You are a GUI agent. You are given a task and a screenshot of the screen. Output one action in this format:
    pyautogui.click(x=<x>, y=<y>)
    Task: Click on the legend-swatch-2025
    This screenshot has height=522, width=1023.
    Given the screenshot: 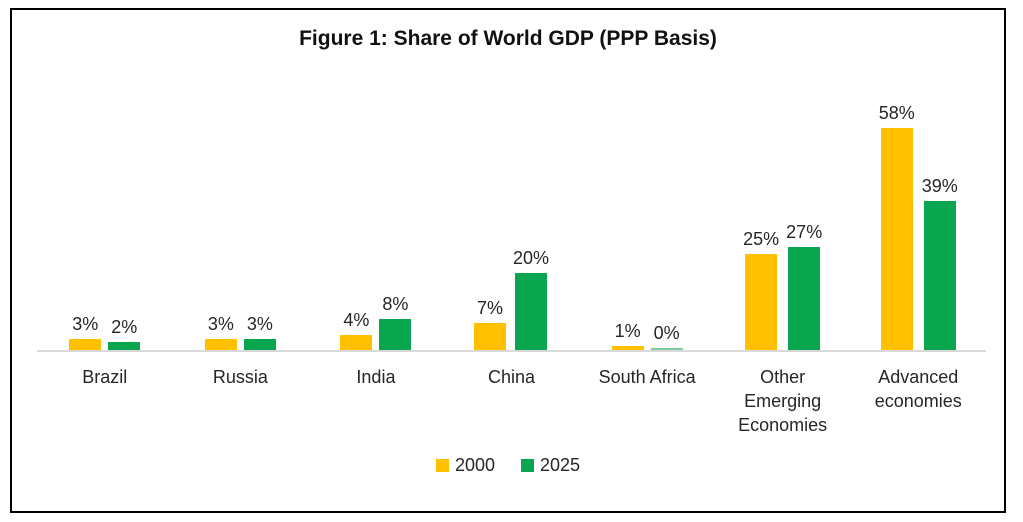 What is the action you would take?
    pyautogui.click(x=527, y=465)
    